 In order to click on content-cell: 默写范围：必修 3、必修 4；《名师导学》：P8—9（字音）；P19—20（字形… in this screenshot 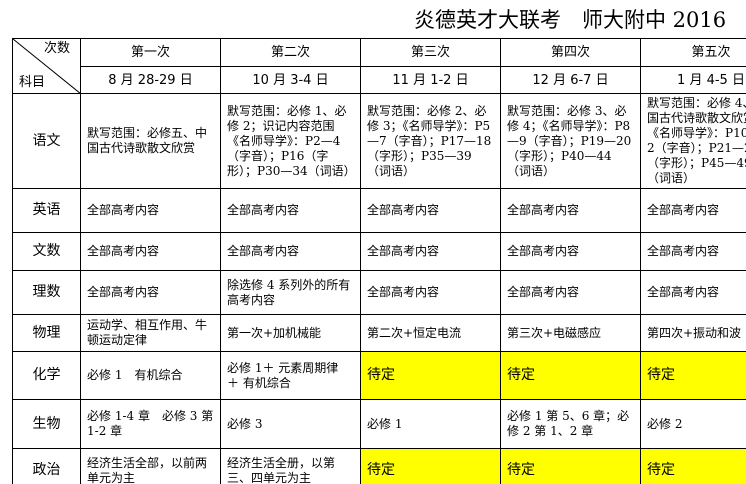, I will do `click(570, 141)`.